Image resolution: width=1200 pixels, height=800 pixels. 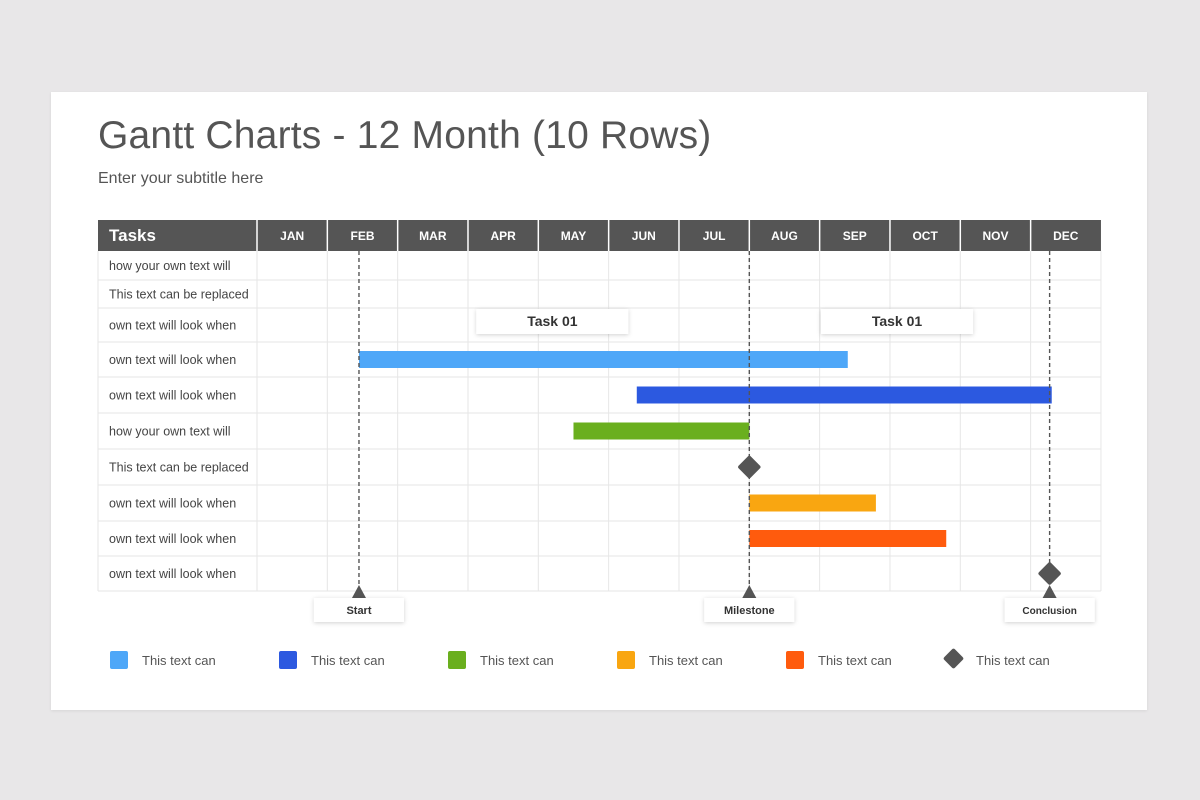 I want to click on month-label: FEB, so click(x=362, y=236).